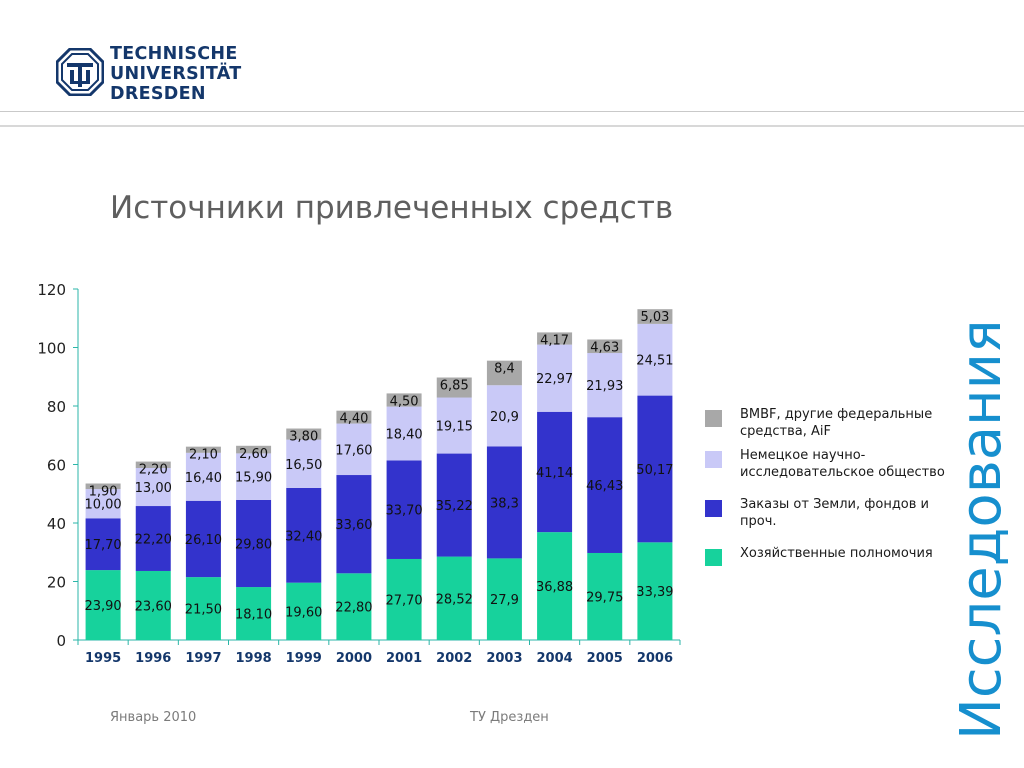 The image size is (1024, 768). What do you see at coordinates (253, 658) in the screenshot?
I see `x-category-label: 1998` at bounding box center [253, 658].